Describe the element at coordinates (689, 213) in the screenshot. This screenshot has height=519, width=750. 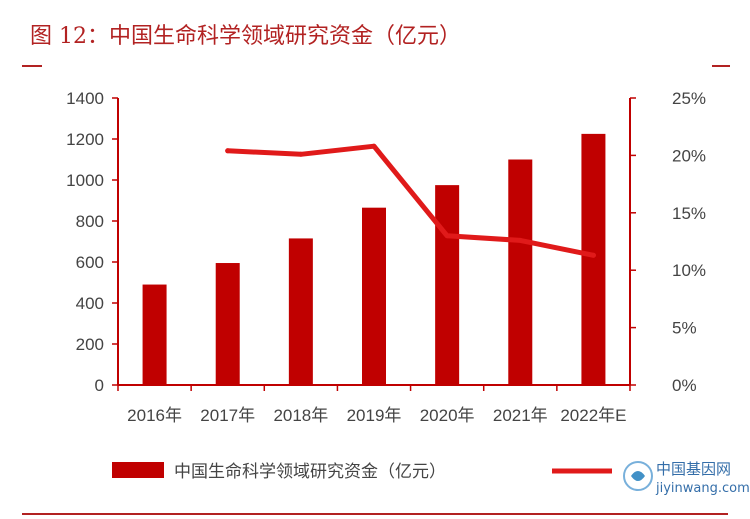
I see `right-y-tick-label: 15%` at that location.